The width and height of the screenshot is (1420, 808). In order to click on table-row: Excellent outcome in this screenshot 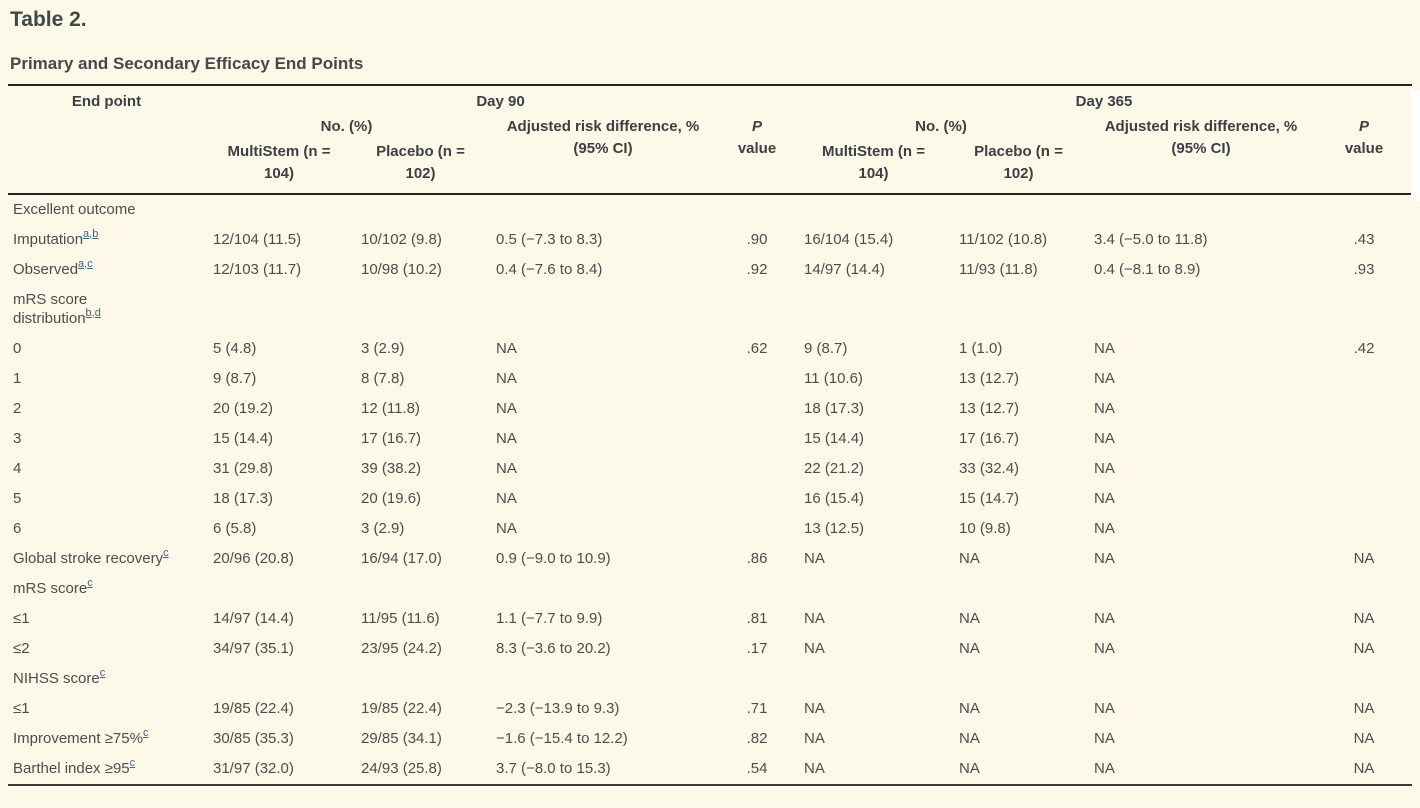, I will do `click(710, 209)`.